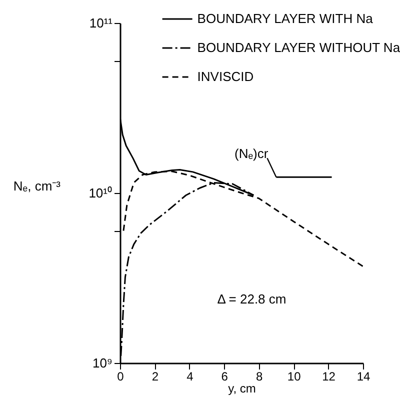 The width and height of the screenshot is (400, 403). I want to click on y-tick-label: 10⁹, so click(102, 363).